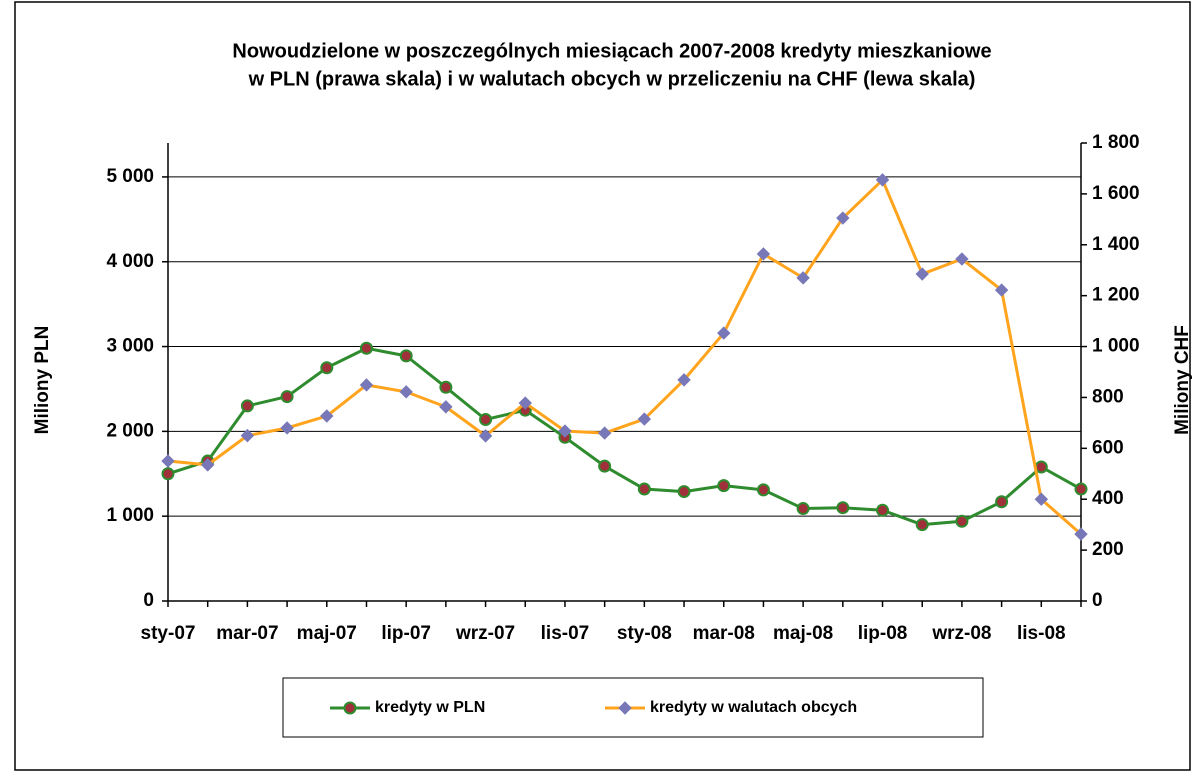  I want to click on x-tick-label: wrz-08, so click(961, 633).